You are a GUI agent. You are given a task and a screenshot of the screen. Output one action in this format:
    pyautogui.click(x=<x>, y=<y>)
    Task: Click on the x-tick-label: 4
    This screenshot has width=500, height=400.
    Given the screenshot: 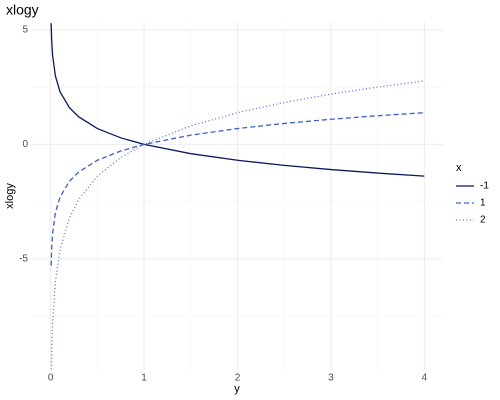 What is the action you would take?
    pyautogui.click(x=425, y=378)
    